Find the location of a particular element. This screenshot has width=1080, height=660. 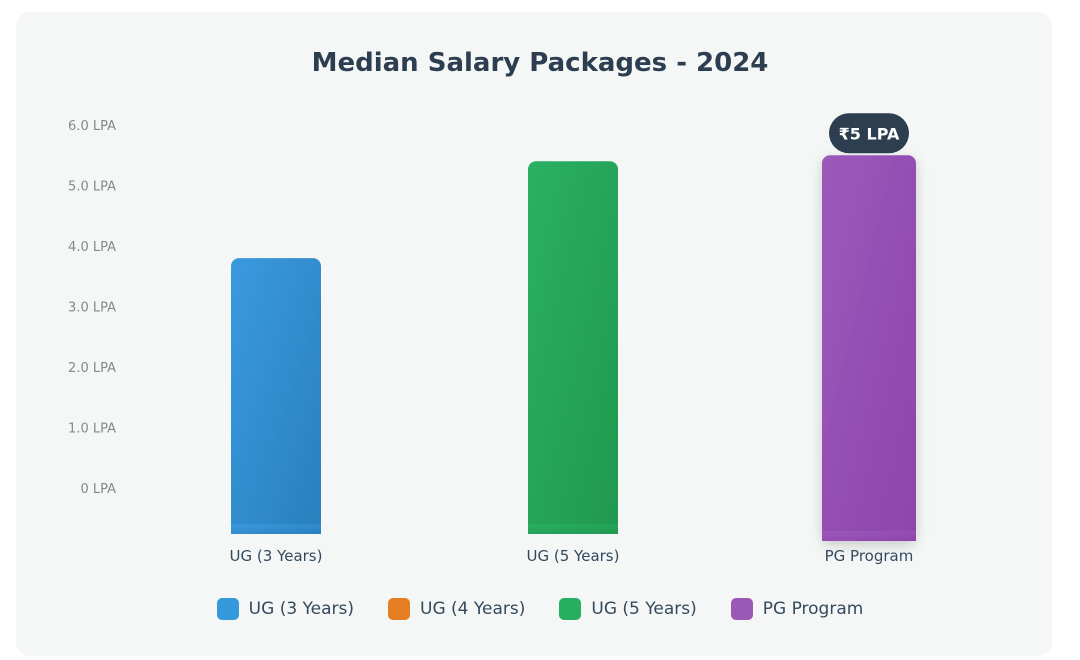

bar-pg-program is located at coordinates (869, 348).